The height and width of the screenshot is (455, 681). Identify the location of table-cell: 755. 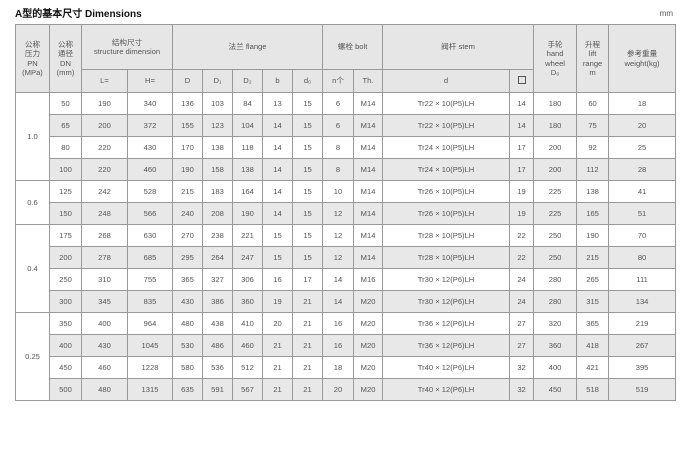
(150, 279).